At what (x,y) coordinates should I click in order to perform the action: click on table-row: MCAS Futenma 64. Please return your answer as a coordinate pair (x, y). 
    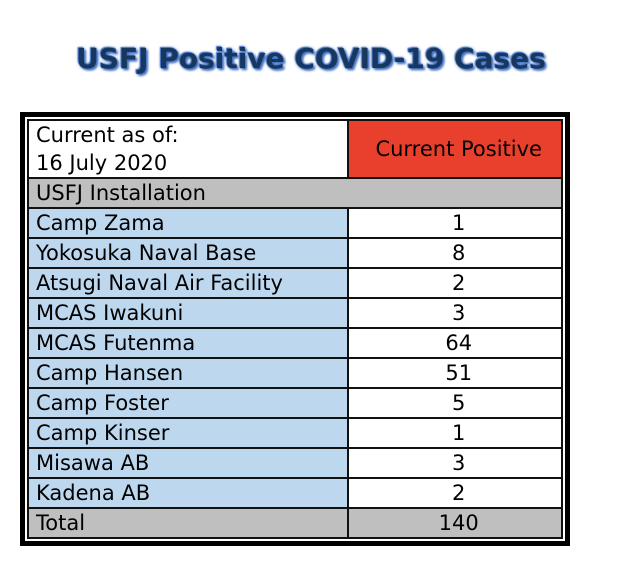
    Looking at the image, I should click on (294, 343).